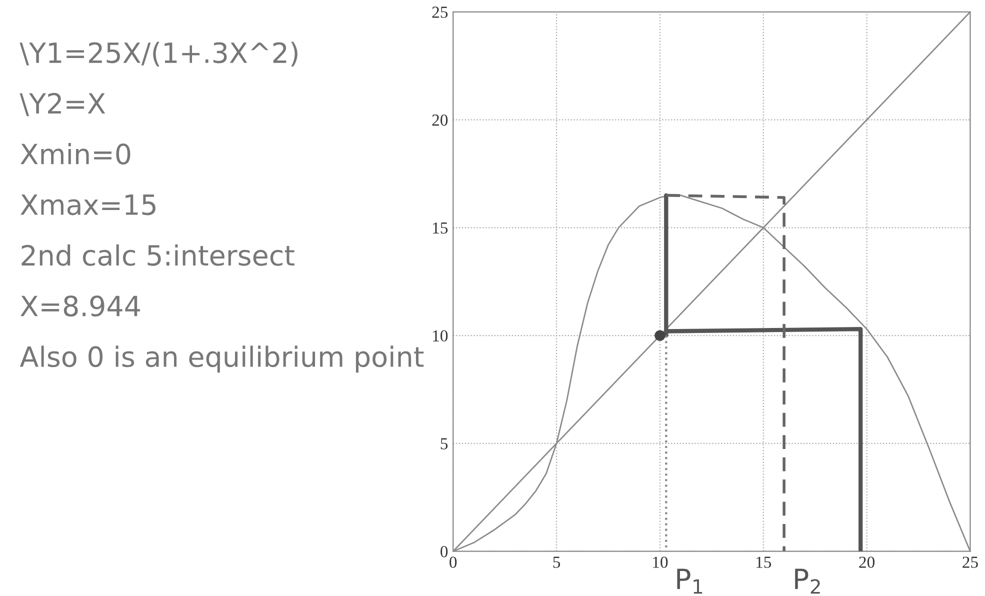 The height and width of the screenshot is (596, 985). What do you see at coordinates (764, 562) in the screenshot?
I see `x-tick-label: 15` at bounding box center [764, 562].